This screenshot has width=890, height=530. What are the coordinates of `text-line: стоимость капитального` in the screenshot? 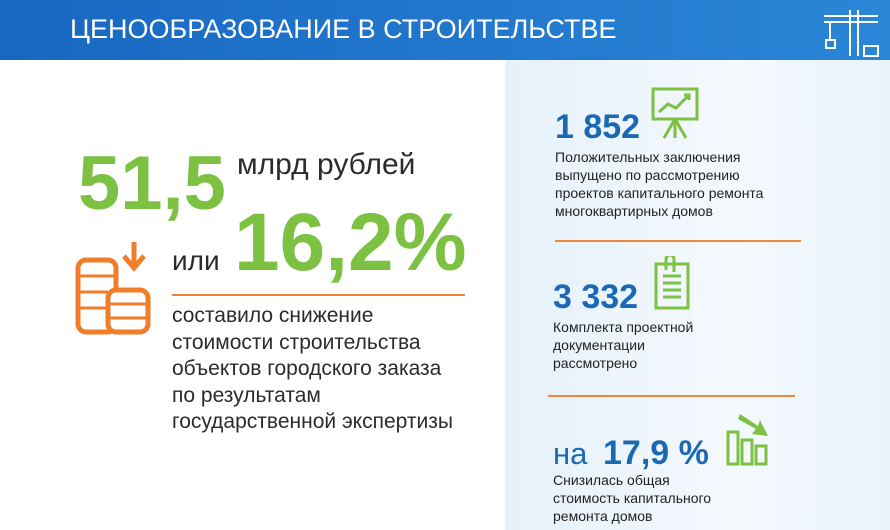 It's located at (632, 498).